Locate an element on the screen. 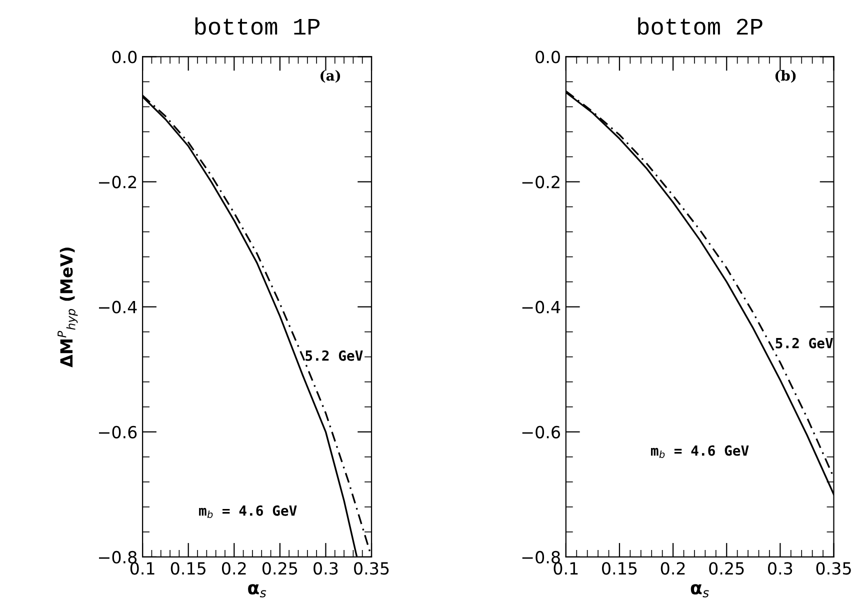 The height and width of the screenshot is (610, 864). annotation: (a) is located at coordinates (330, 76).